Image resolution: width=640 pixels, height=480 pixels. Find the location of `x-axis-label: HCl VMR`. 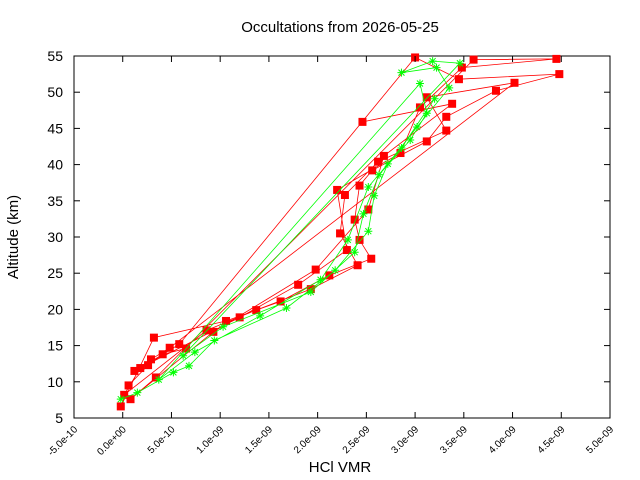

x-axis-label: HCl VMR is located at coordinates (340, 467).